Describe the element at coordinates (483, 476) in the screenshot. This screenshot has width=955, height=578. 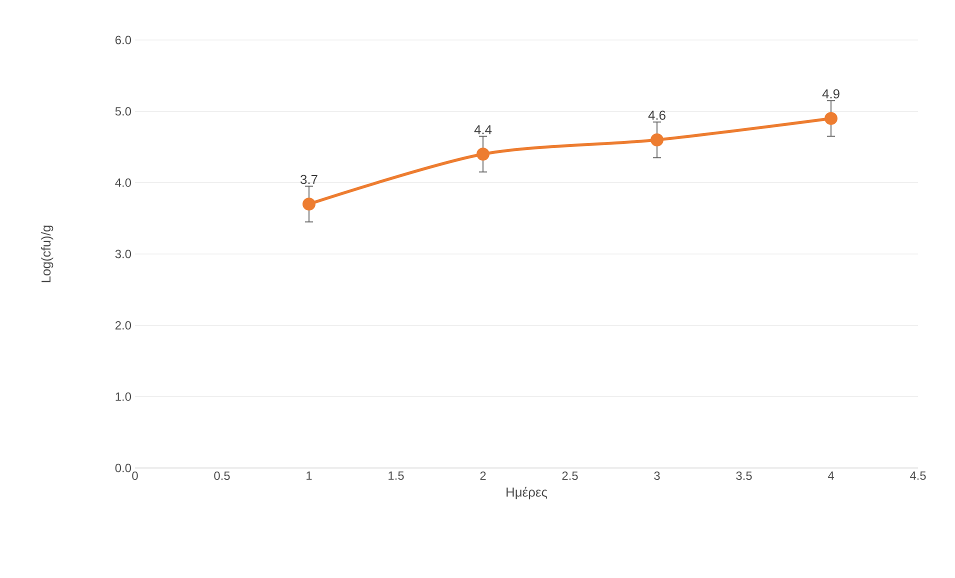
I see `x-tick-label: 2` at that location.